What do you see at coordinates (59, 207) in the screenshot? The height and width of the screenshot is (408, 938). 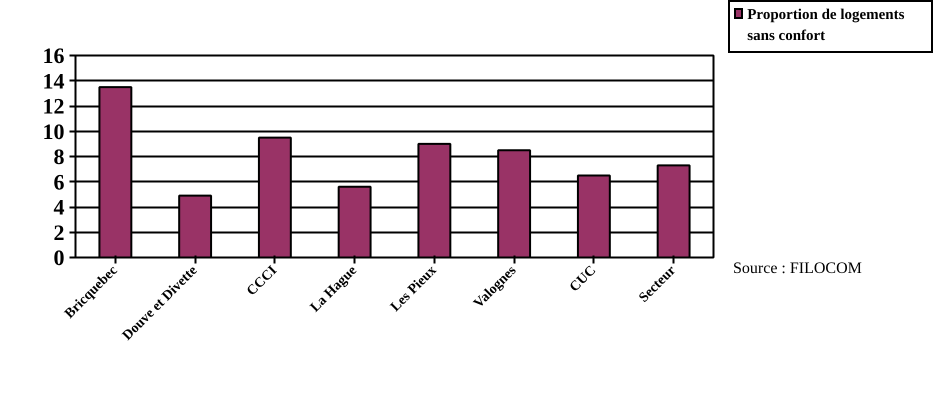 I see `y-tick-label: 4` at bounding box center [59, 207].